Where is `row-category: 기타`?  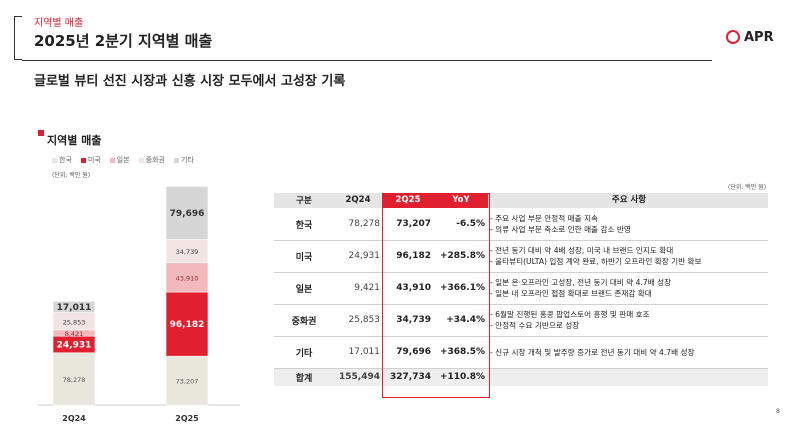 row-category: 기타 is located at coordinates (304, 352).